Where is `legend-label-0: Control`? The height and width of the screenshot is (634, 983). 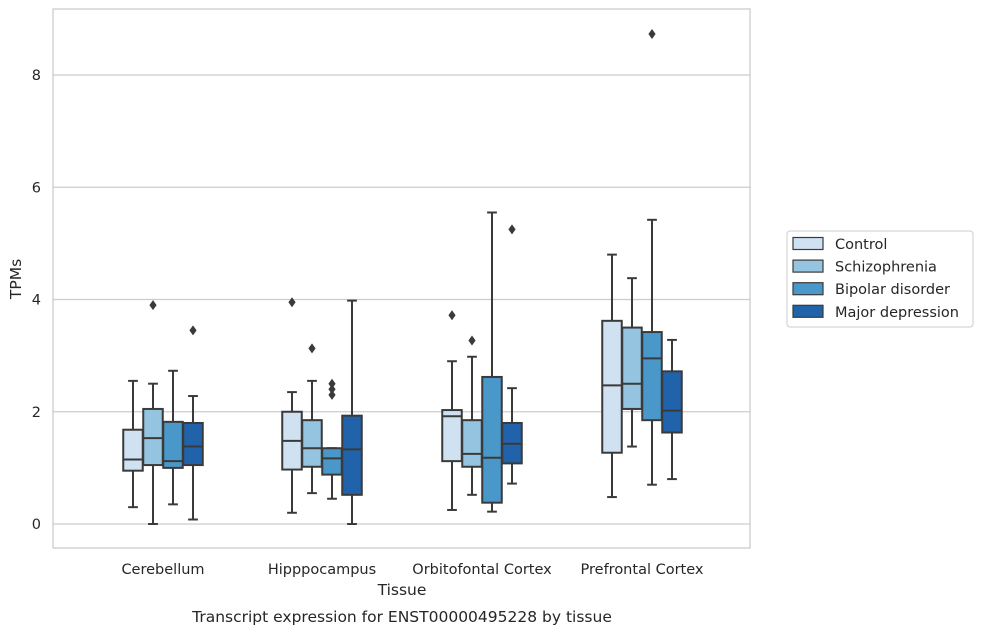
legend-label-0: Control is located at coordinates (861, 245).